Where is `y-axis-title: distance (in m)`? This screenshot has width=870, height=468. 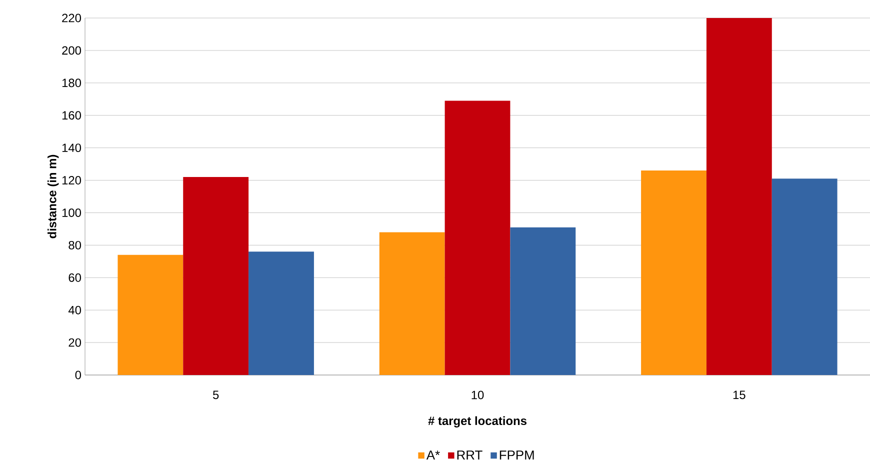 y-axis-title: distance (in m) is located at coordinates (53, 196).